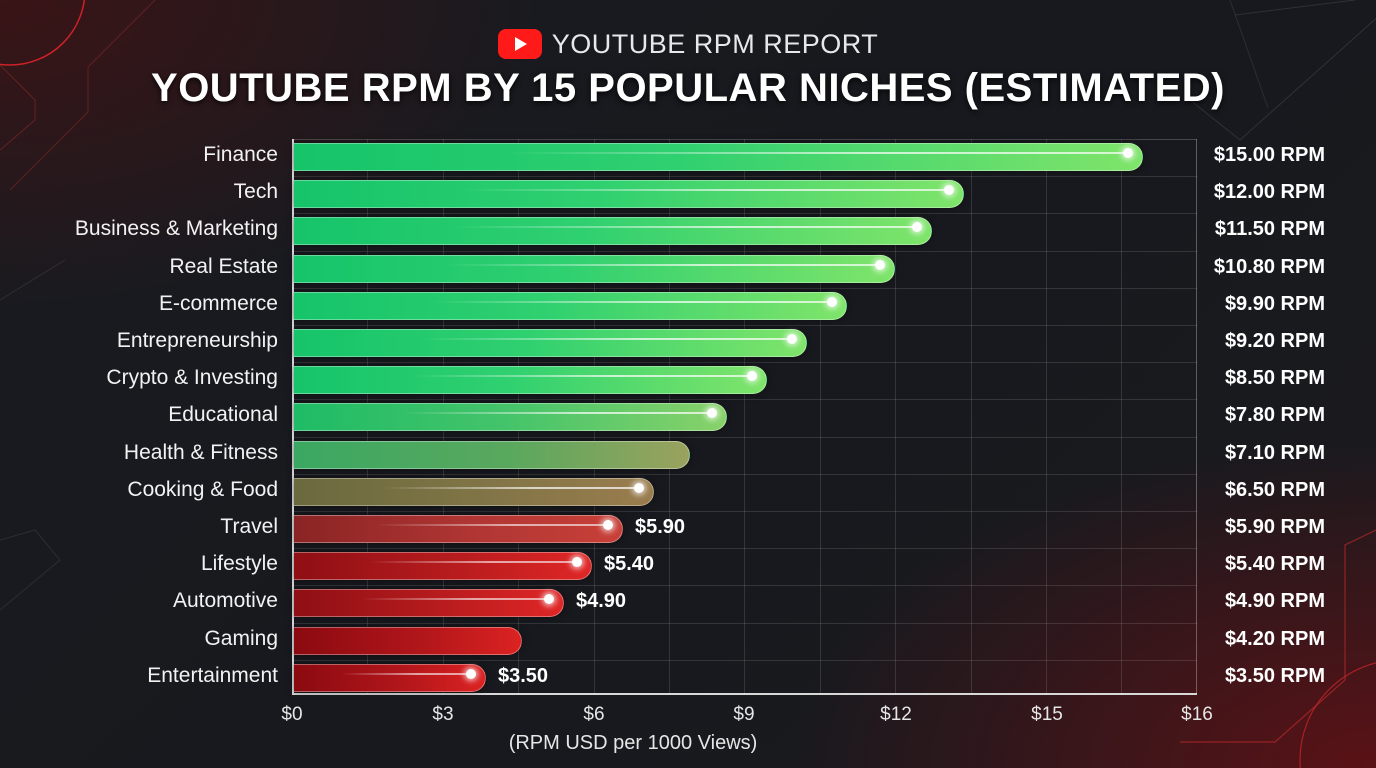  I want to click on rpm-value-label: $8.50 RPM, so click(1274, 378).